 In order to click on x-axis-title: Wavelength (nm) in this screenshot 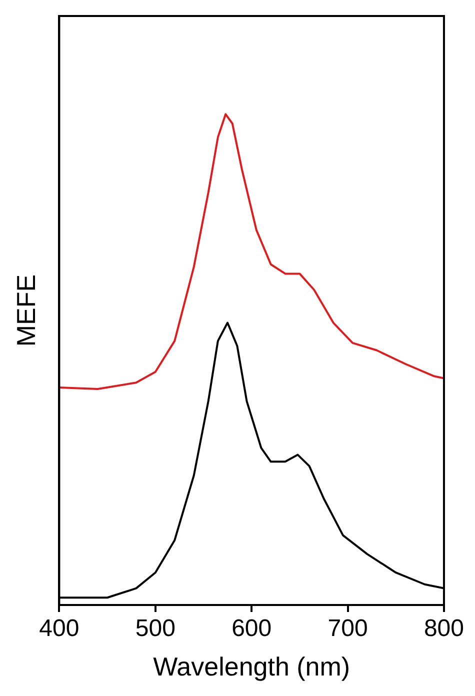, I will do `click(251, 667)`.